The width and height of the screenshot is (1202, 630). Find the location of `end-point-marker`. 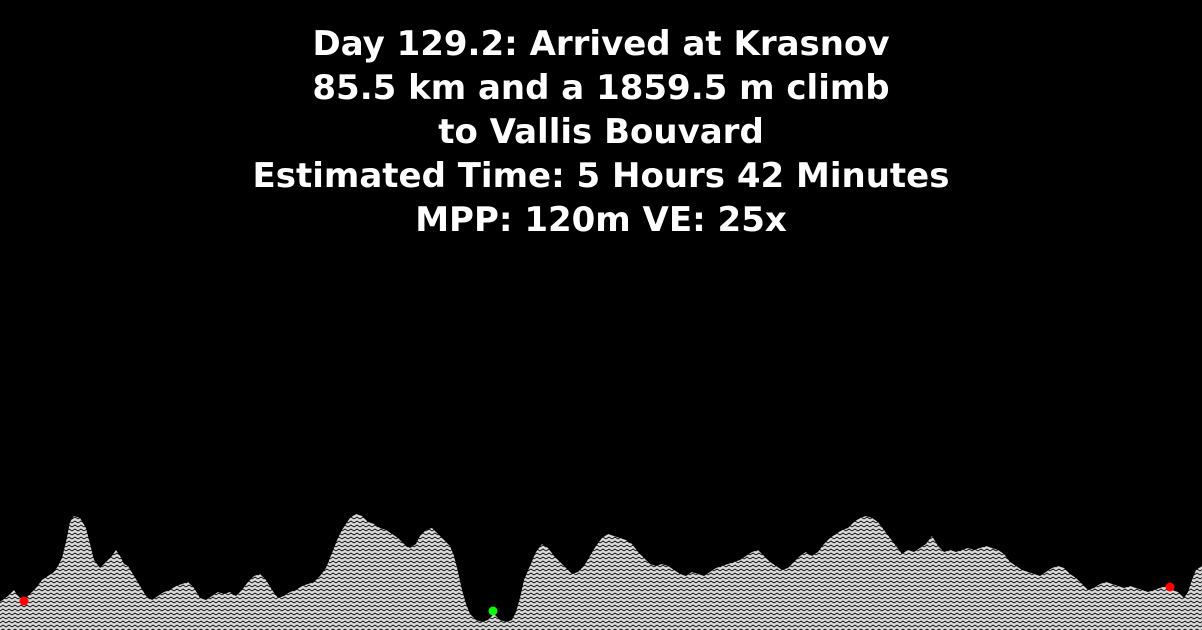

end-point-marker is located at coordinates (1170, 587).